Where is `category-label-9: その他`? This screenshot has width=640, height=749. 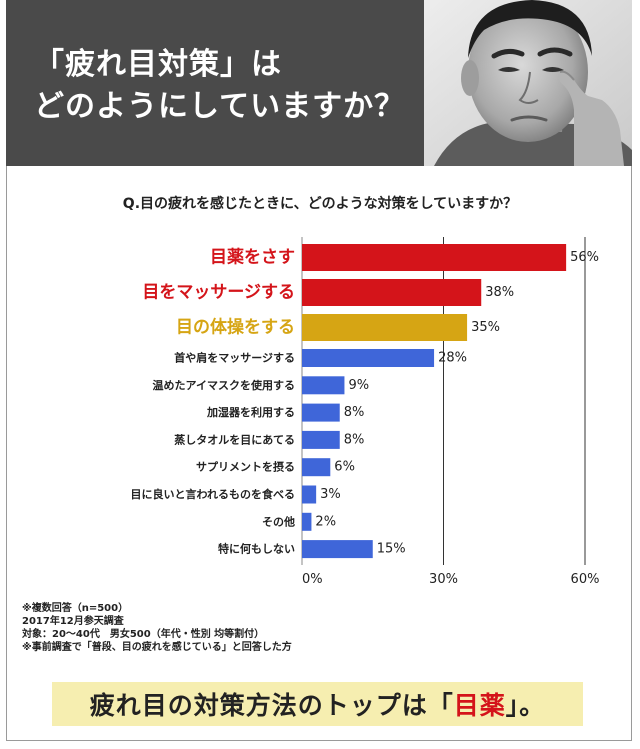
category-label-9: その他 is located at coordinates (278, 521).